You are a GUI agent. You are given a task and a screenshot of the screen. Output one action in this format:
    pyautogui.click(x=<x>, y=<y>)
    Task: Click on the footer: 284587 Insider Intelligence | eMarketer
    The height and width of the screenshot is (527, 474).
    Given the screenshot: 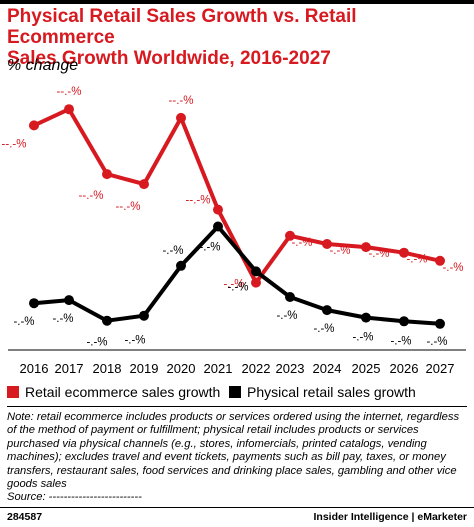 What is the action you would take?
    pyautogui.click(x=237, y=517)
    